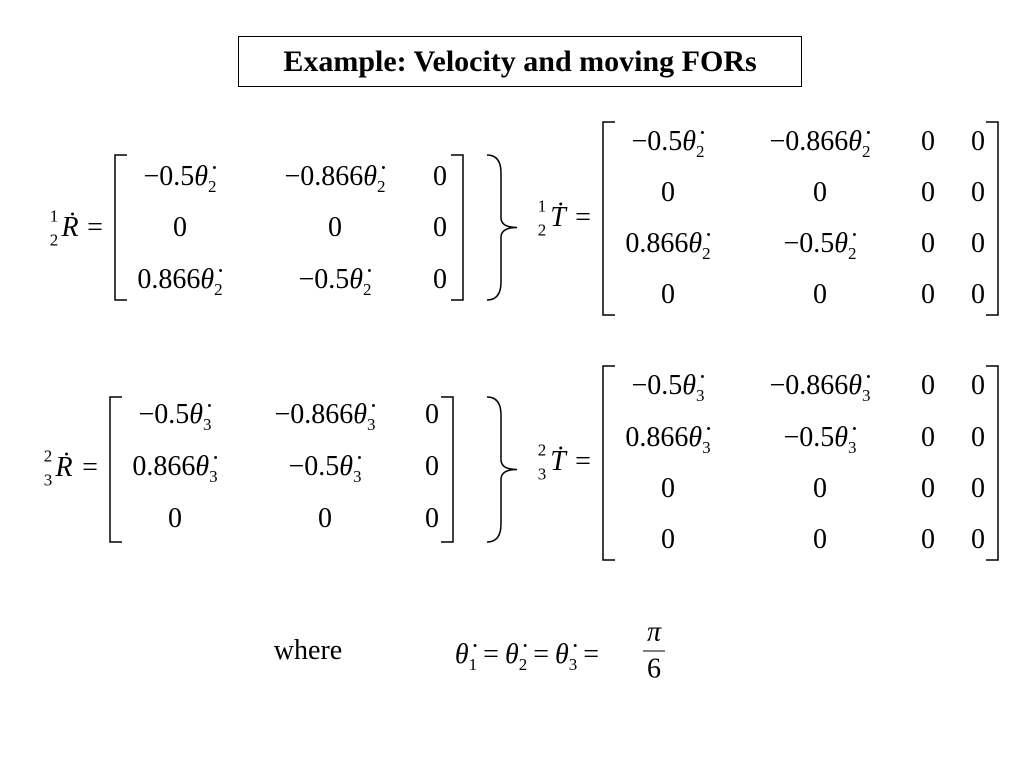 Image resolution: width=1024 pixels, height=768 pixels. Describe the element at coordinates (654, 635) in the screenshot. I see `numerator: π` at that location.